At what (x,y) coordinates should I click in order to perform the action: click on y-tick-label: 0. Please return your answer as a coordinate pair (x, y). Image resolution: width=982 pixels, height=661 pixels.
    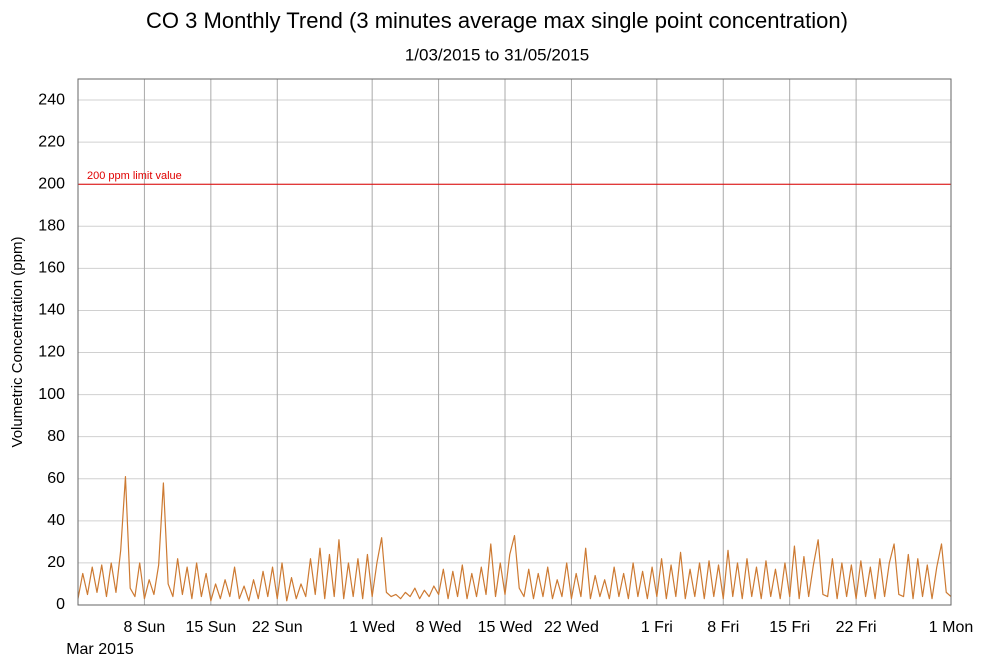
    Looking at the image, I should click on (60, 604).